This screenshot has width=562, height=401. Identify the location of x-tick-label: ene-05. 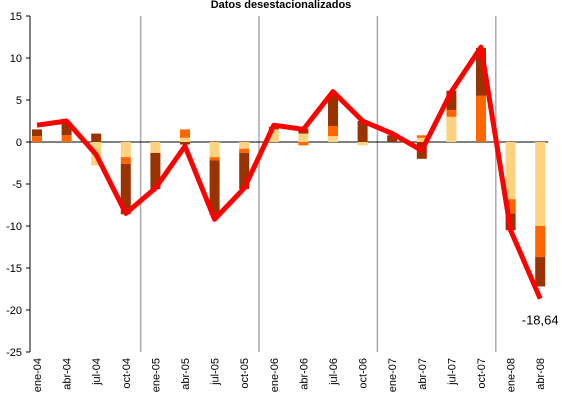
(156, 375).